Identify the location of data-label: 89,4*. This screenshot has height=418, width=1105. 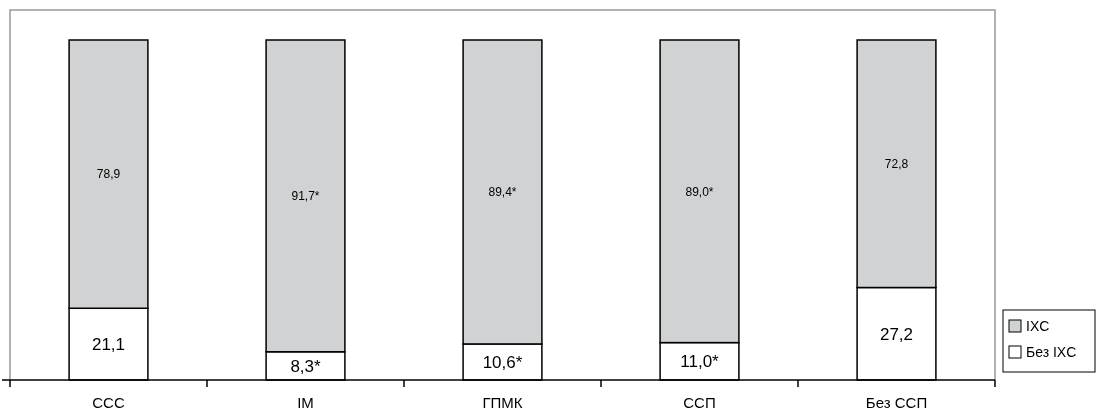
(502, 192).